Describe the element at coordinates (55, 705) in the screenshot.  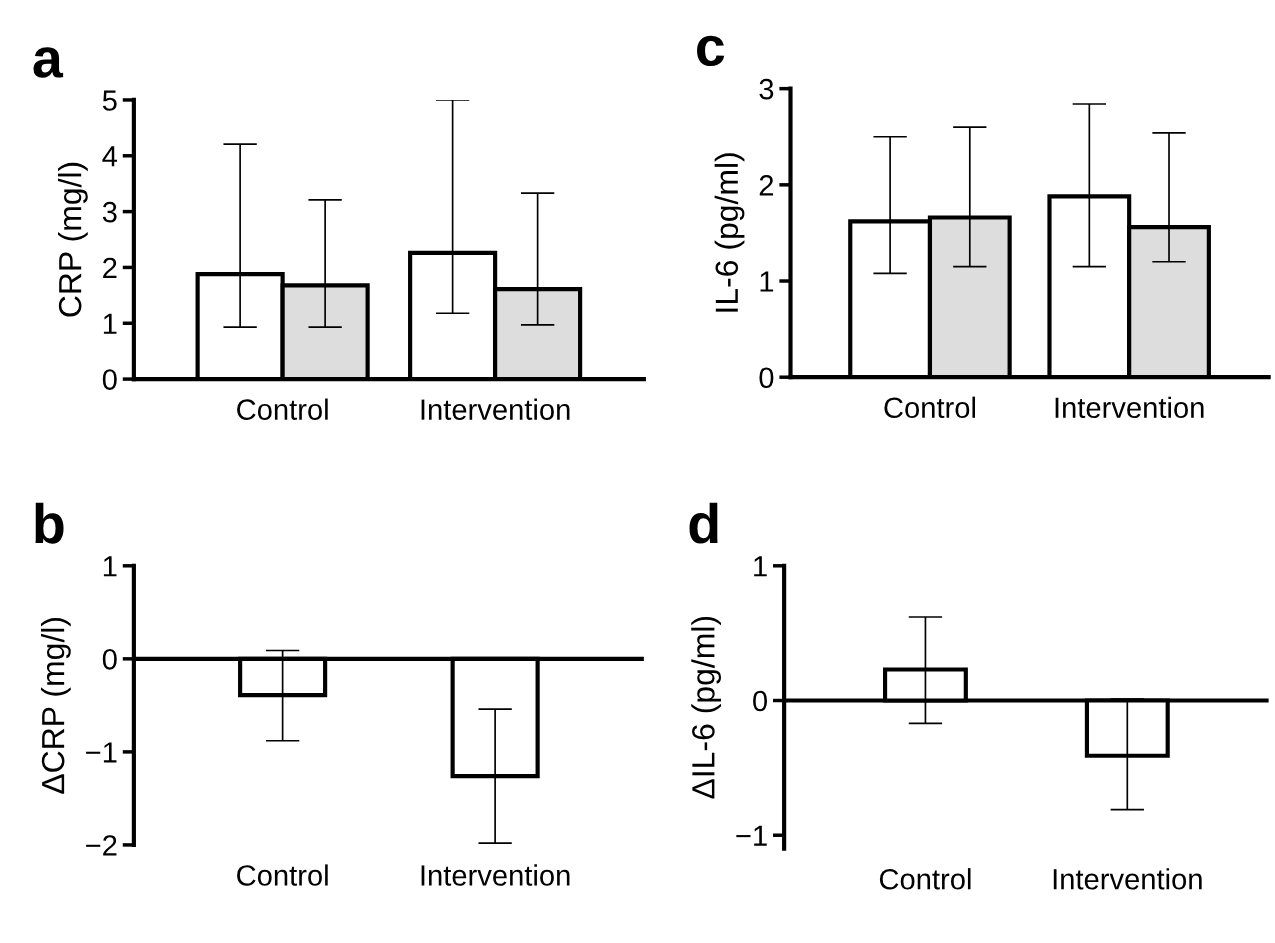
I see `y-axis-title: ΔCRP (mg/l)` at that location.